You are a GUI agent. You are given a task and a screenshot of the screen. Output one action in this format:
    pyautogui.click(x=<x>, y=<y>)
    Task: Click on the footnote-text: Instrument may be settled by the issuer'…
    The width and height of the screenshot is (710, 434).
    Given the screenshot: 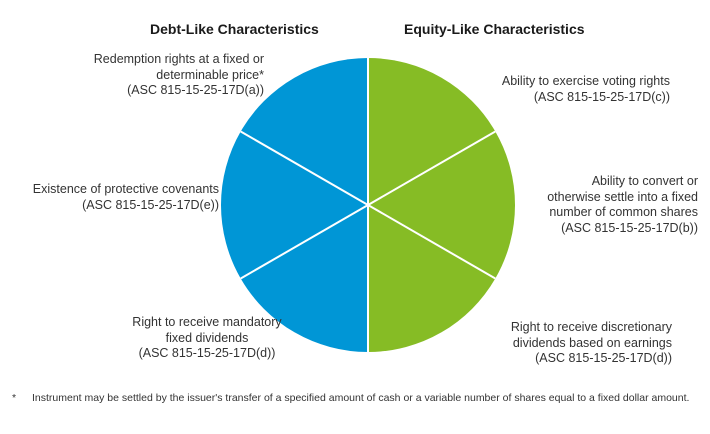 What is the action you would take?
    pyautogui.click(x=361, y=398)
    